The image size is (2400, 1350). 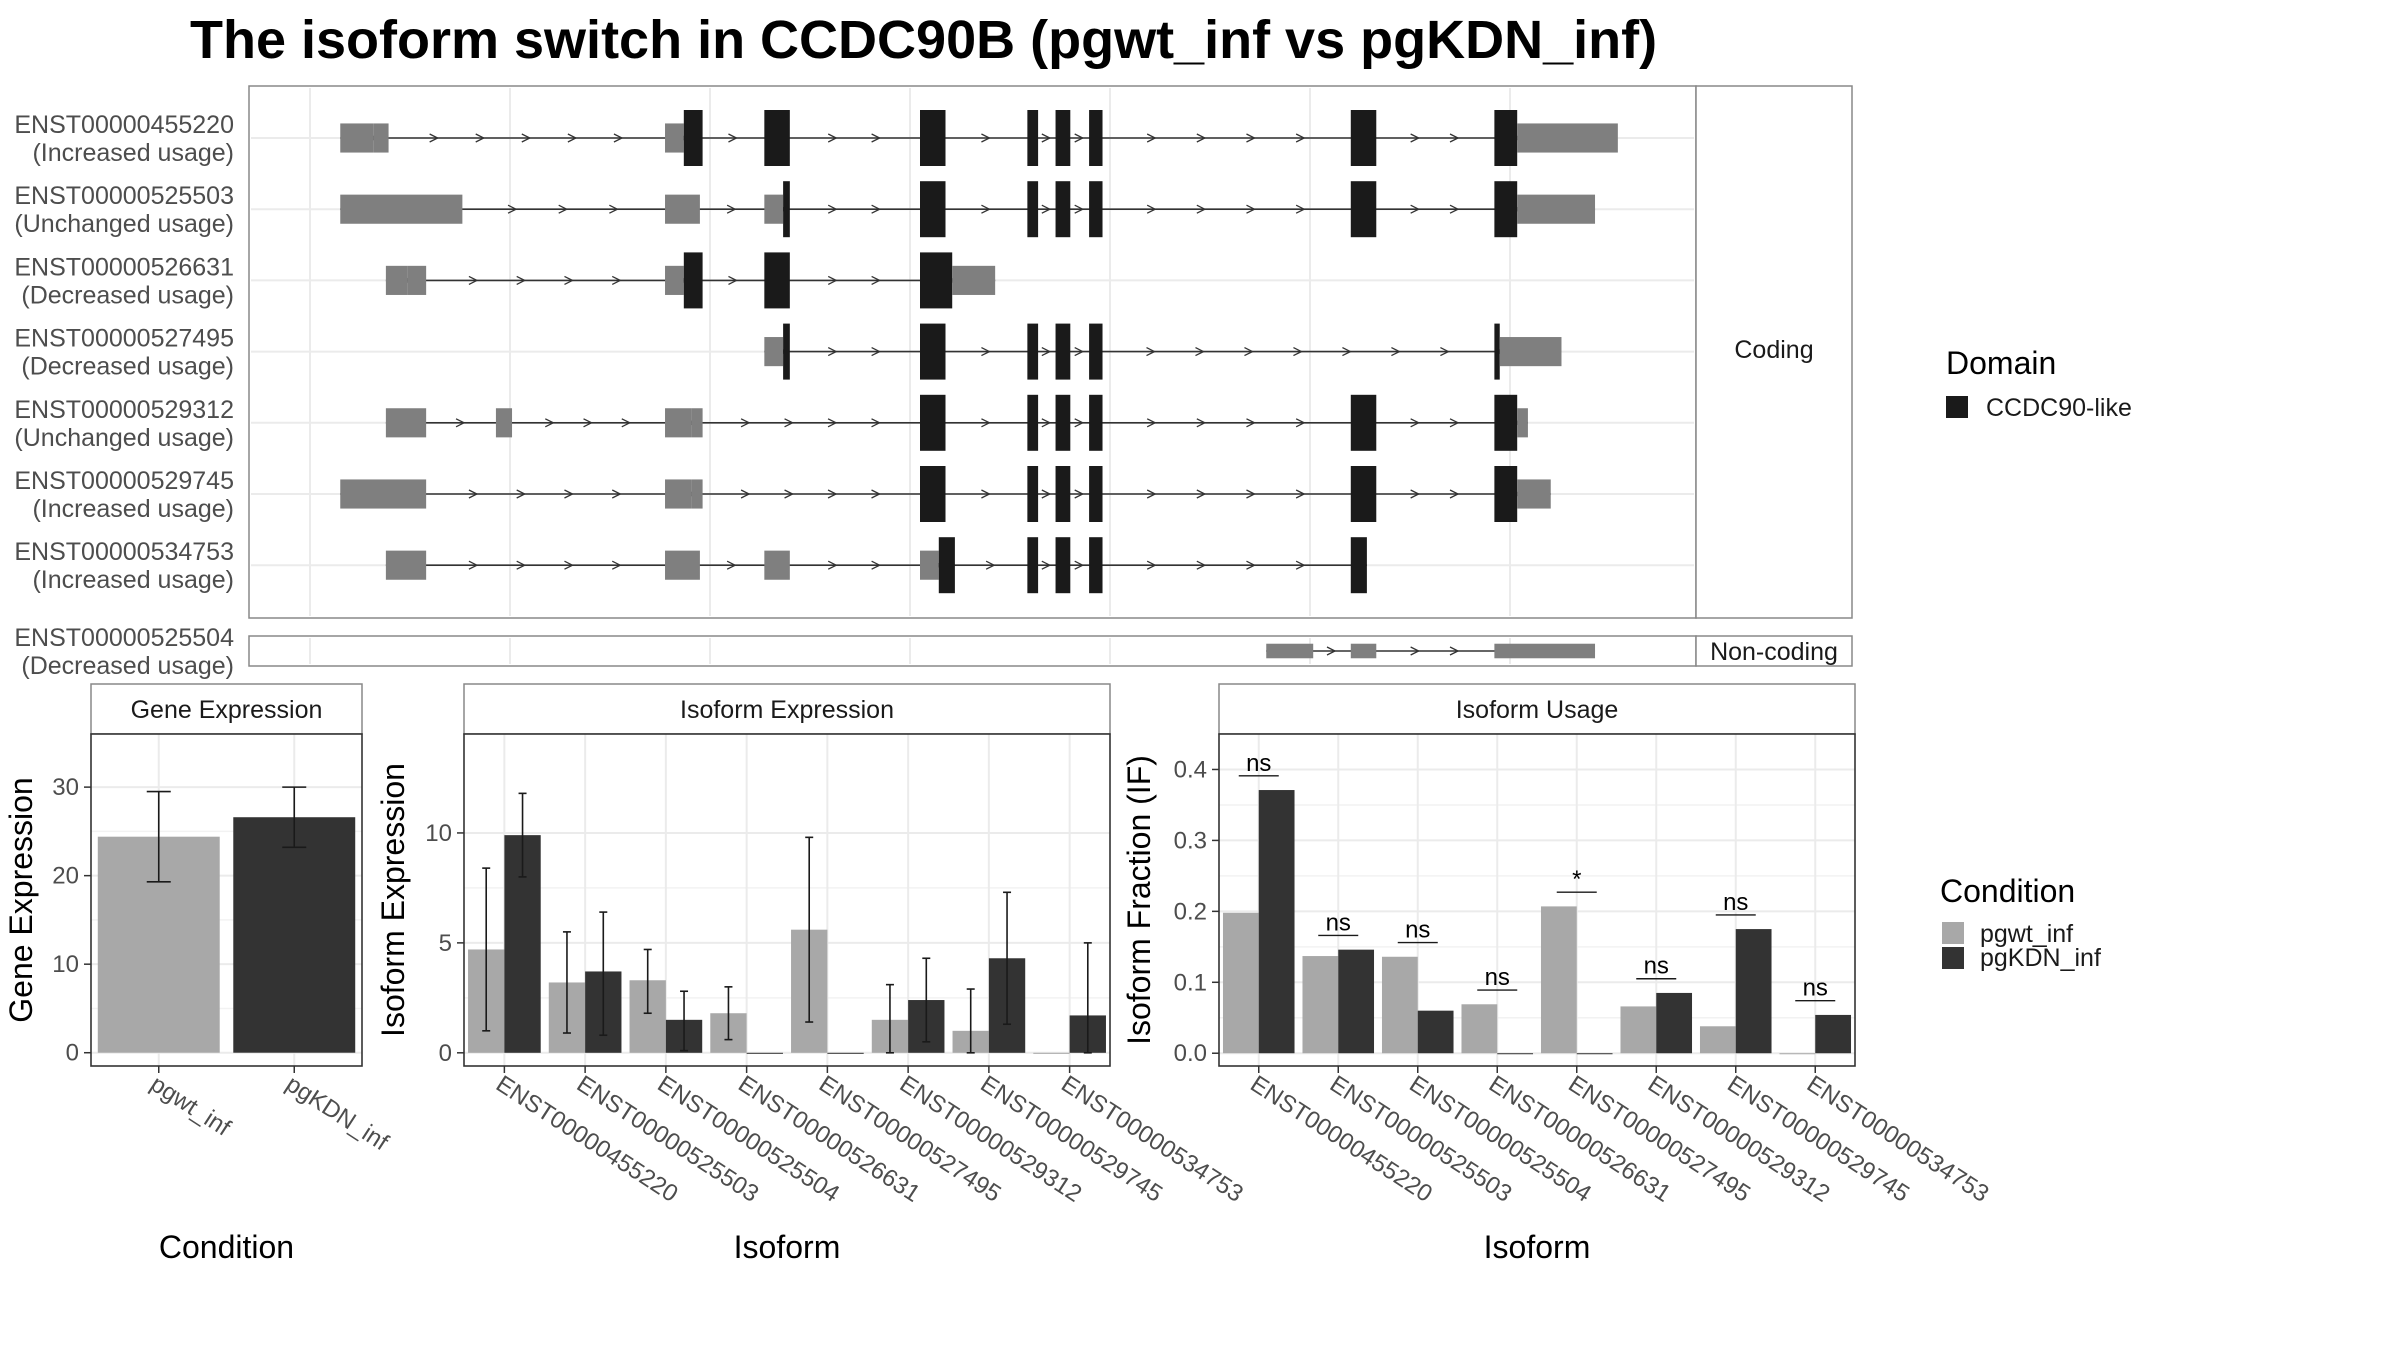 I want to click on condition-legend-key-pgkdn-inf, so click(x=1953, y=958).